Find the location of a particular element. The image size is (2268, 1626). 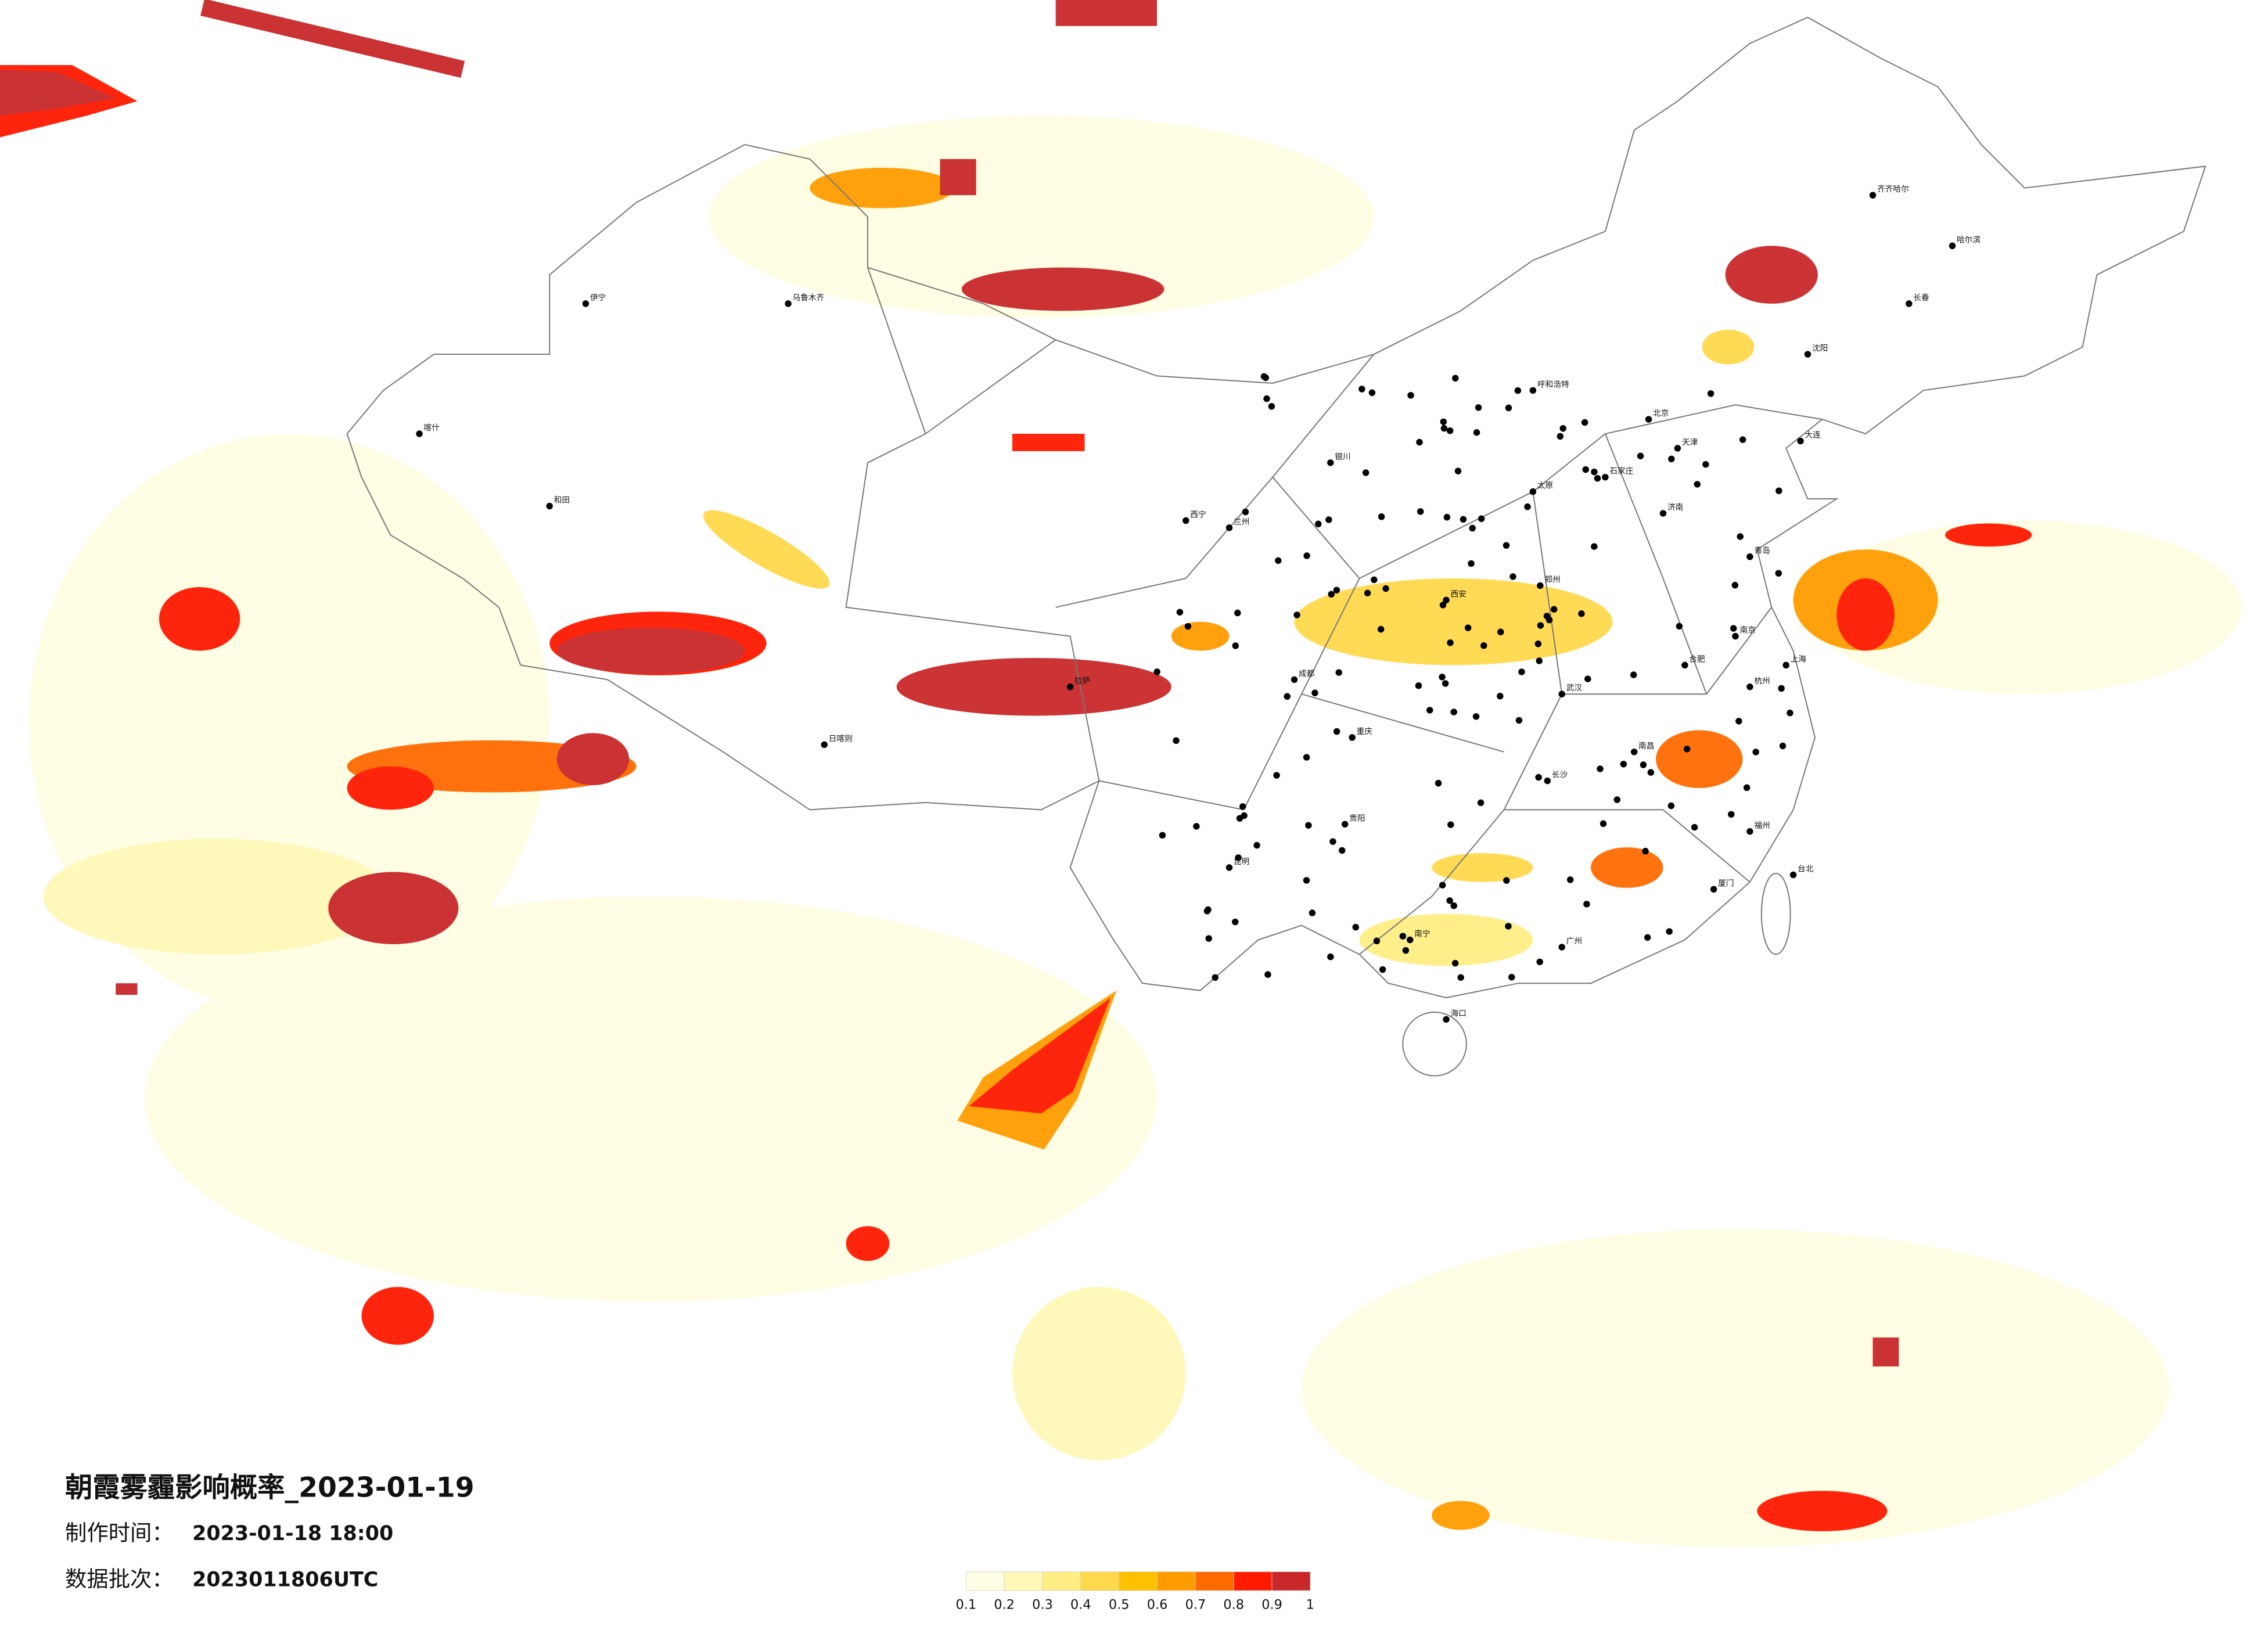

city-label: 贵阳 is located at coordinates (1357, 818).